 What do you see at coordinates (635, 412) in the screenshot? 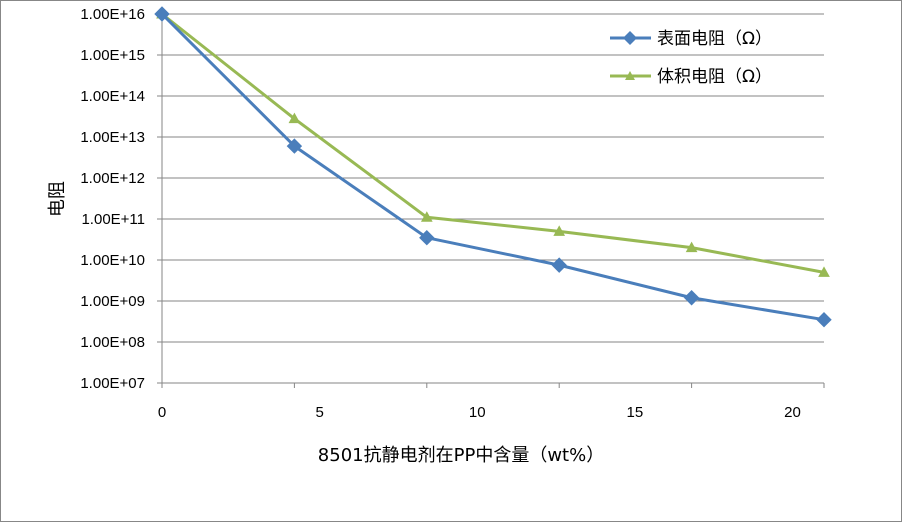
I see `x-tick-label: 15` at bounding box center [635, 412].